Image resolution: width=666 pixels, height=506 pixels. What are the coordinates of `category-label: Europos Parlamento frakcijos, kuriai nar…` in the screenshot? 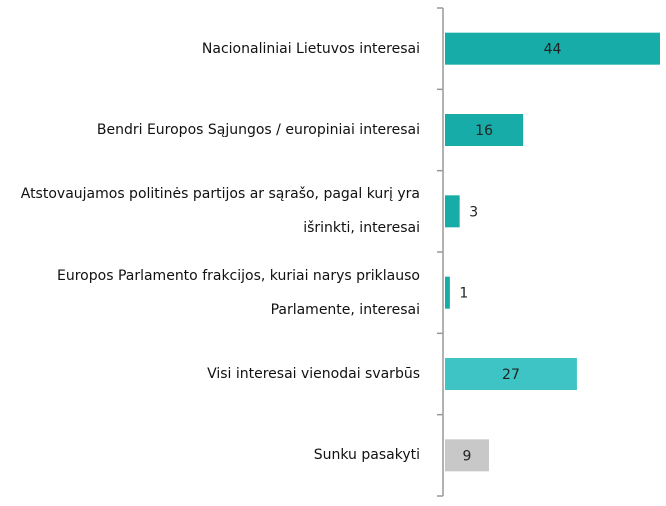 It's located at (238, 292).